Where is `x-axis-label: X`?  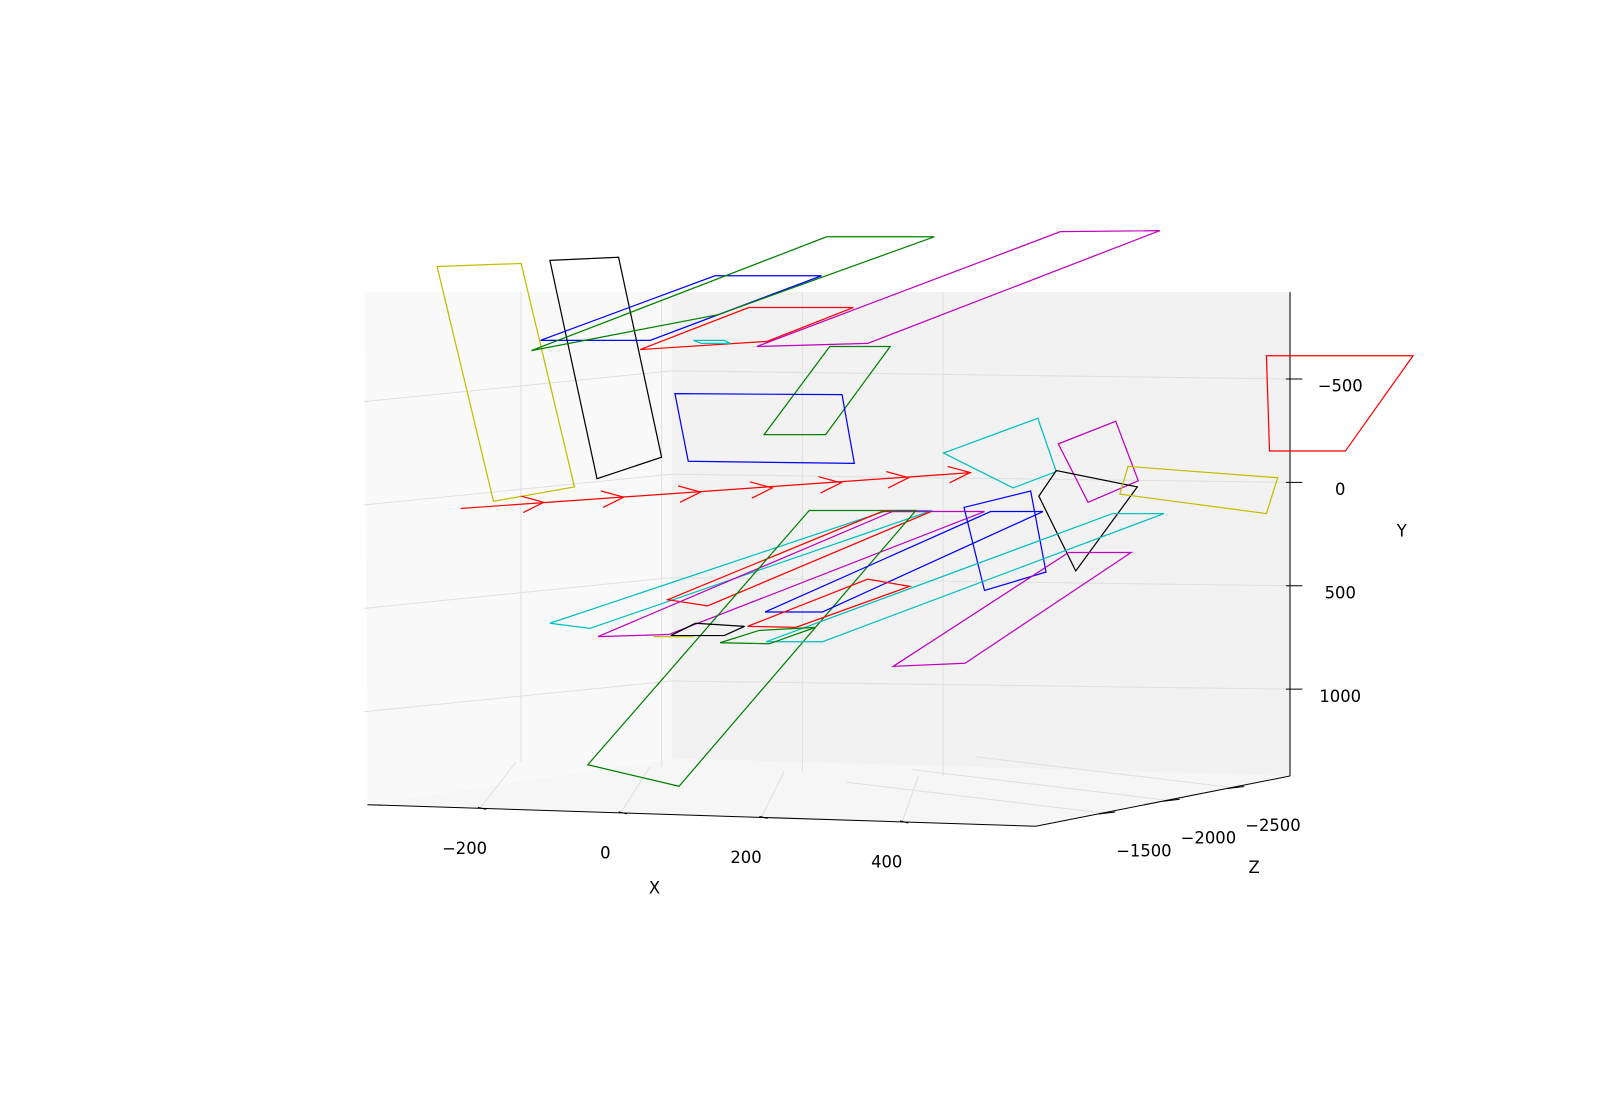 x-axis-label: X is located at coordinates (654, 887).